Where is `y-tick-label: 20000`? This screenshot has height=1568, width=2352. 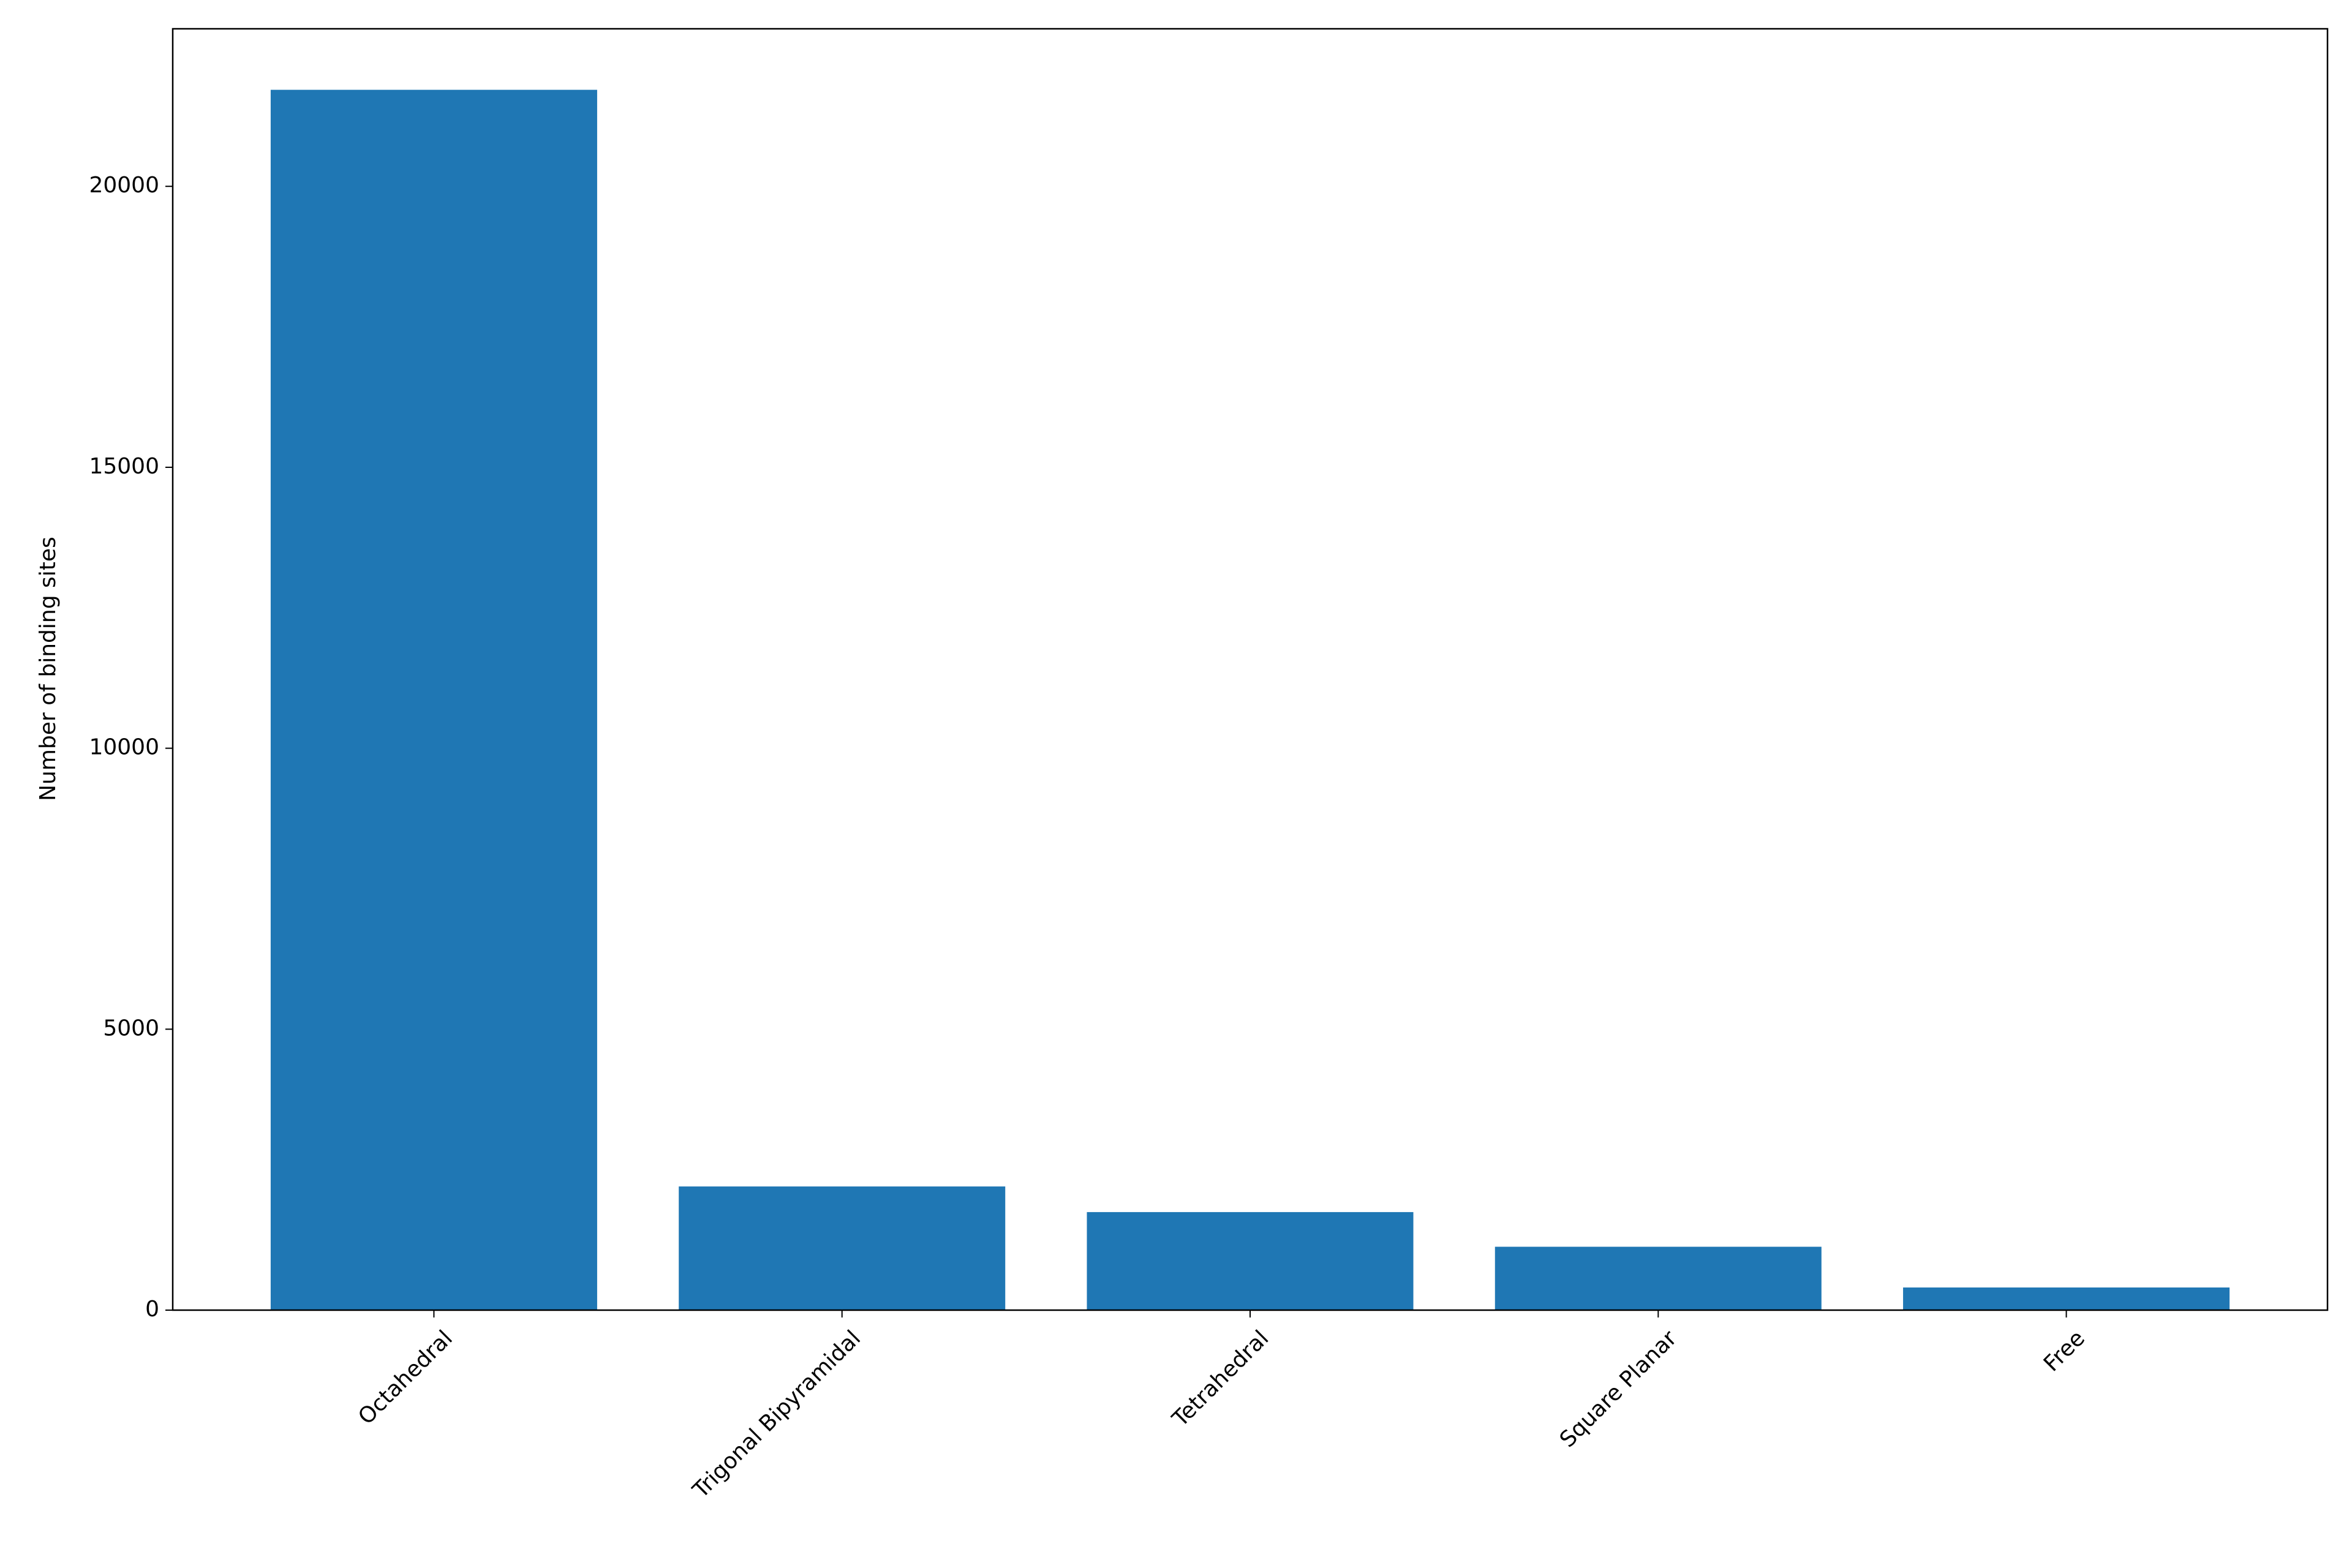 y-tick-label: 20000 is located at coordinates (124, 186).